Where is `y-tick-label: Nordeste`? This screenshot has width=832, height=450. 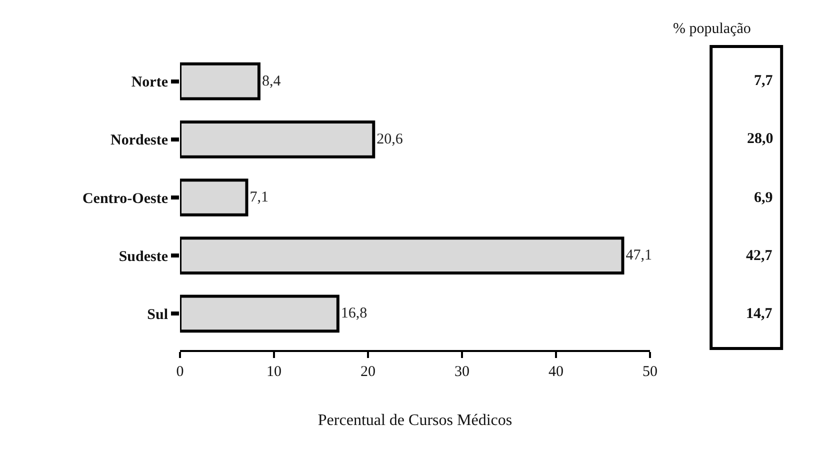 y-tick-label: Nordeste is located at coordinates (139, 140).